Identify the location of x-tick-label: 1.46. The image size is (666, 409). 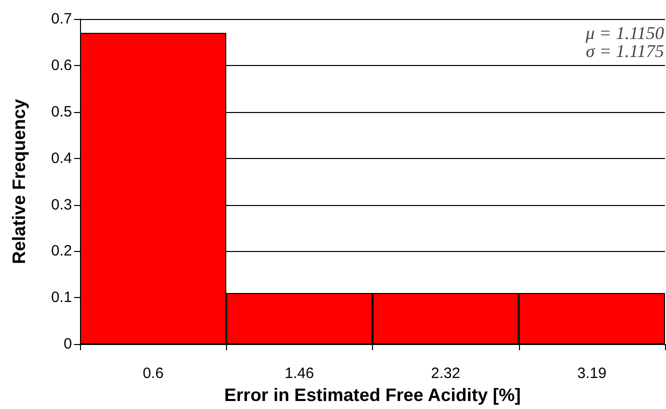
(299, 373).